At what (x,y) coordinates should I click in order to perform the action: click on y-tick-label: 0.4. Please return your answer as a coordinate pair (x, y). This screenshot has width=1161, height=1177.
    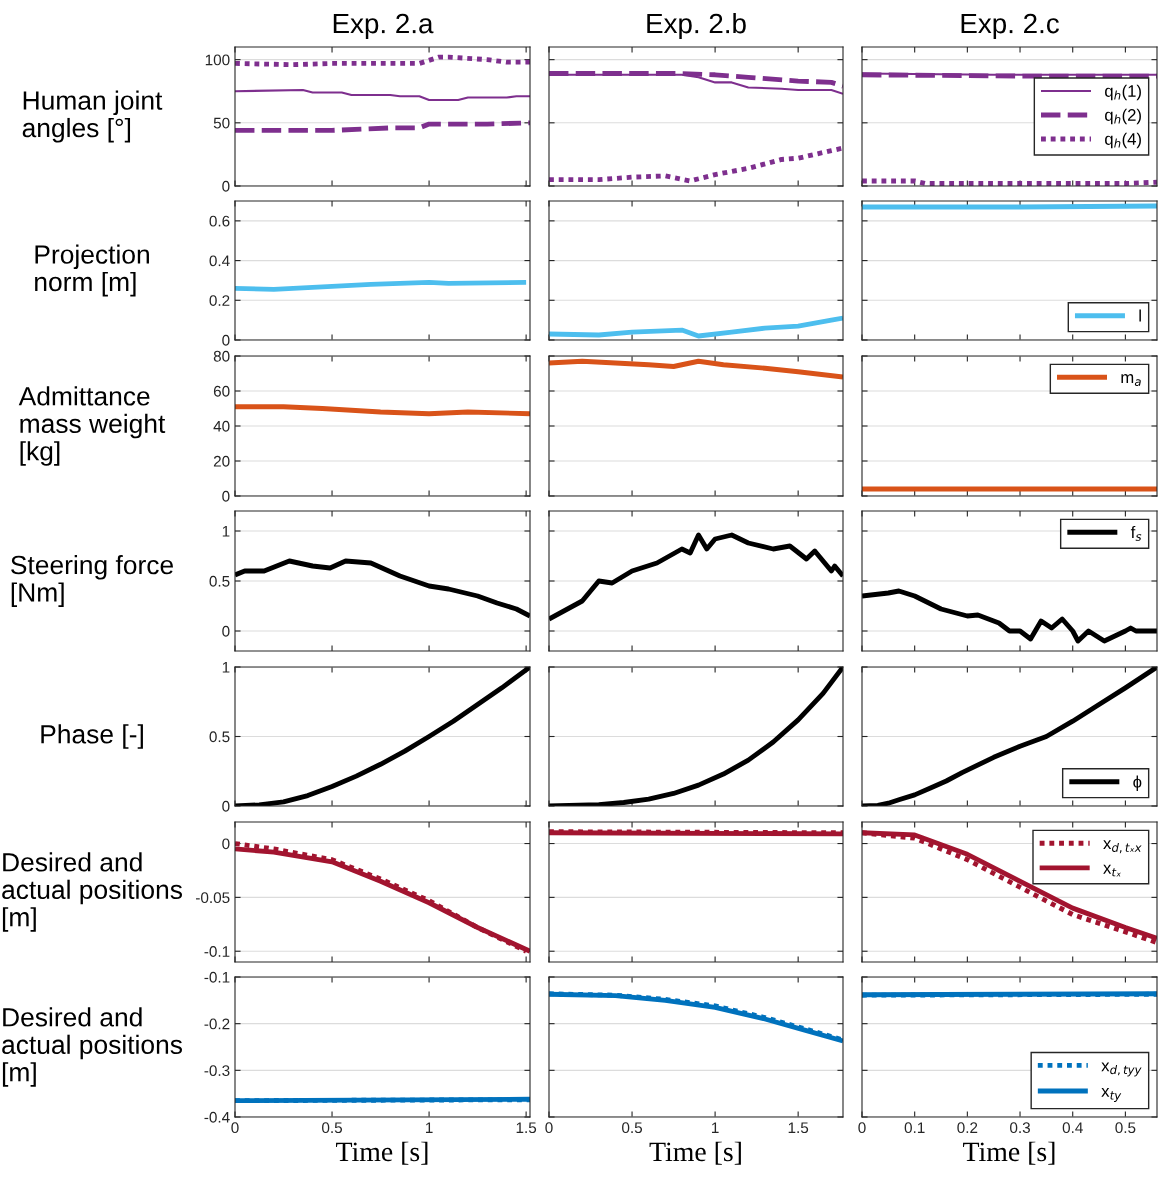
    Looking at the image, I should click on (219, 261).